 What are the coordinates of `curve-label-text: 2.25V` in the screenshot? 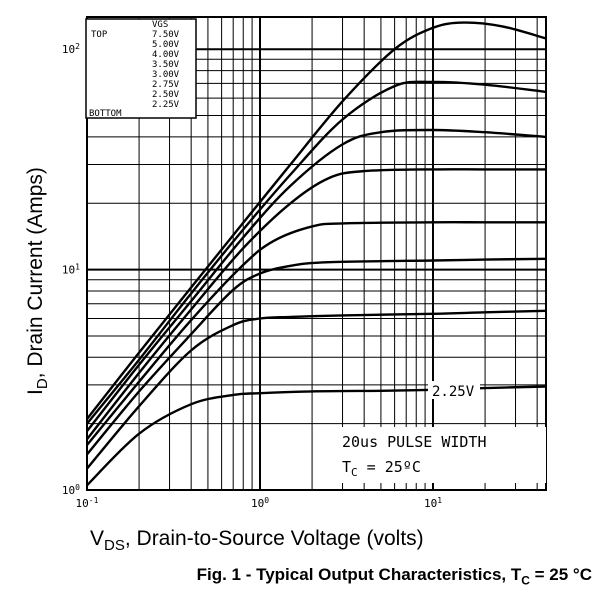 It's located at (453, 392).